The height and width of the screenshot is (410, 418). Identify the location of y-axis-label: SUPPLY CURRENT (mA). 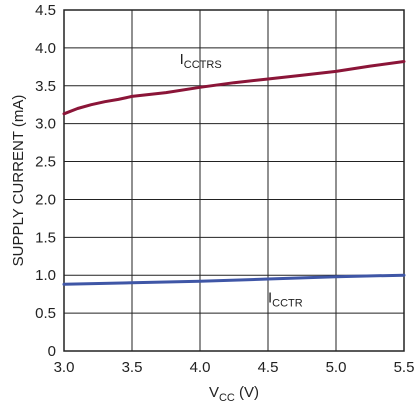
(18, 181).